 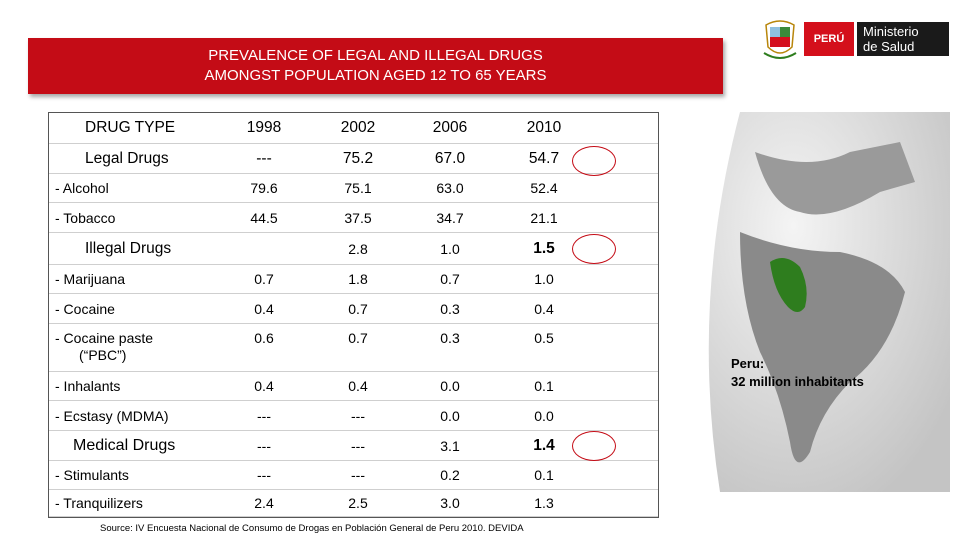 What do you see at coordinates (128, 248) in the screenshot?
I see `row-label: Illegal Drugs` at bounding box center [128, 248].